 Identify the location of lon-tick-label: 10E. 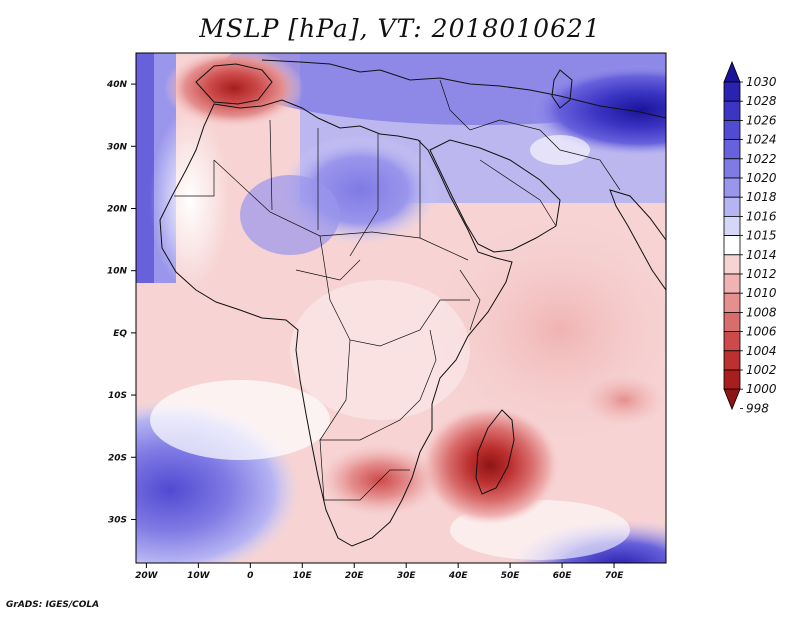
(303, 576).